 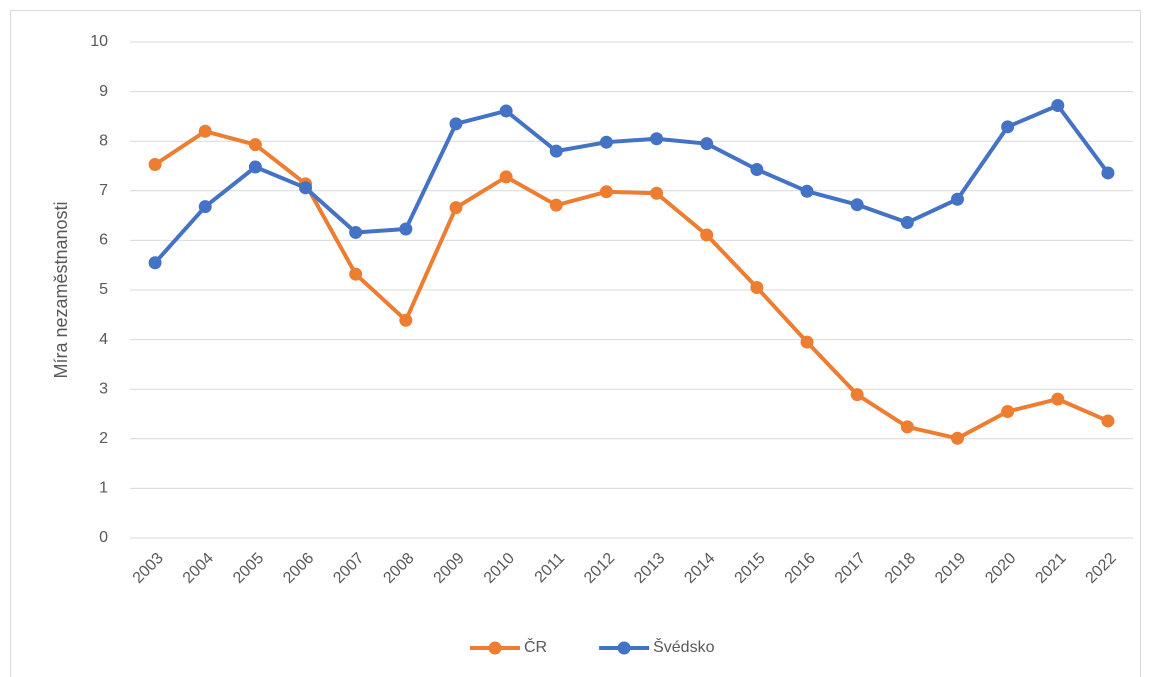 I want to click on x-tick-label: 2019, so click(x=950, y=568).